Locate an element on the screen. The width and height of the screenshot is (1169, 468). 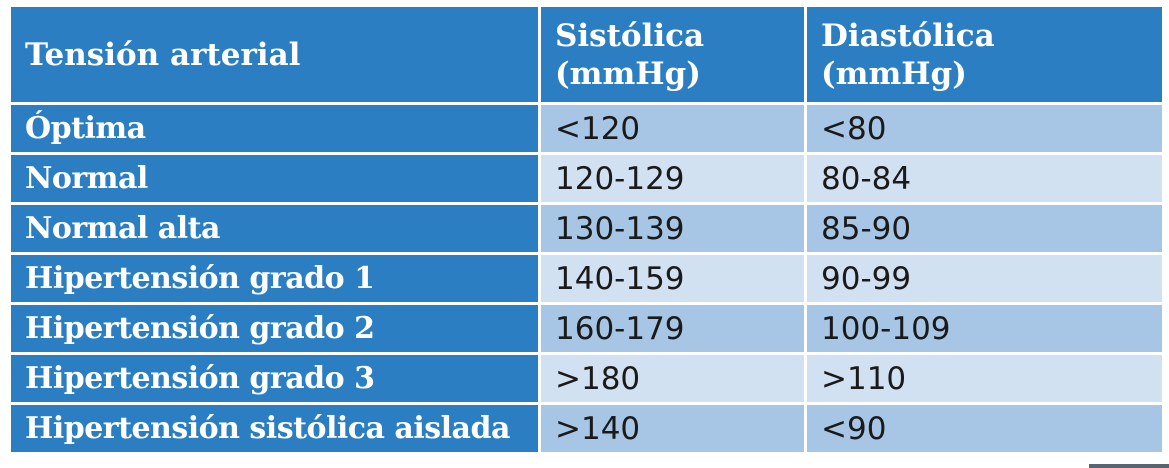
table-row: Hipertensión sistólica aislada >140 <90 is located at coordinates (586, 428).